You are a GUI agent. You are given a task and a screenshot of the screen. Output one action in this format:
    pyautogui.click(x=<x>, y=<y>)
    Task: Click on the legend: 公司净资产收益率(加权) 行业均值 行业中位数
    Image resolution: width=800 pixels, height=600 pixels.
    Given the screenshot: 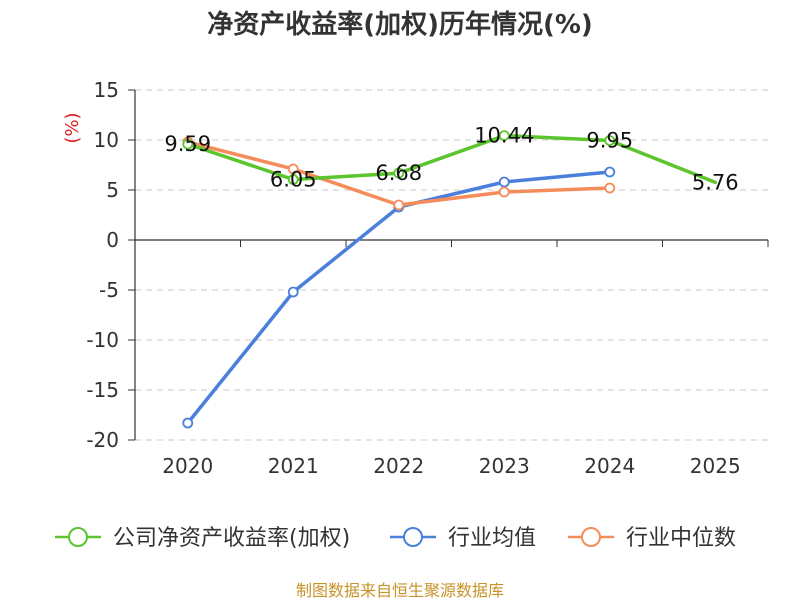 What is the action you would take?
    pyautogui.click(x=395, y=538)
    